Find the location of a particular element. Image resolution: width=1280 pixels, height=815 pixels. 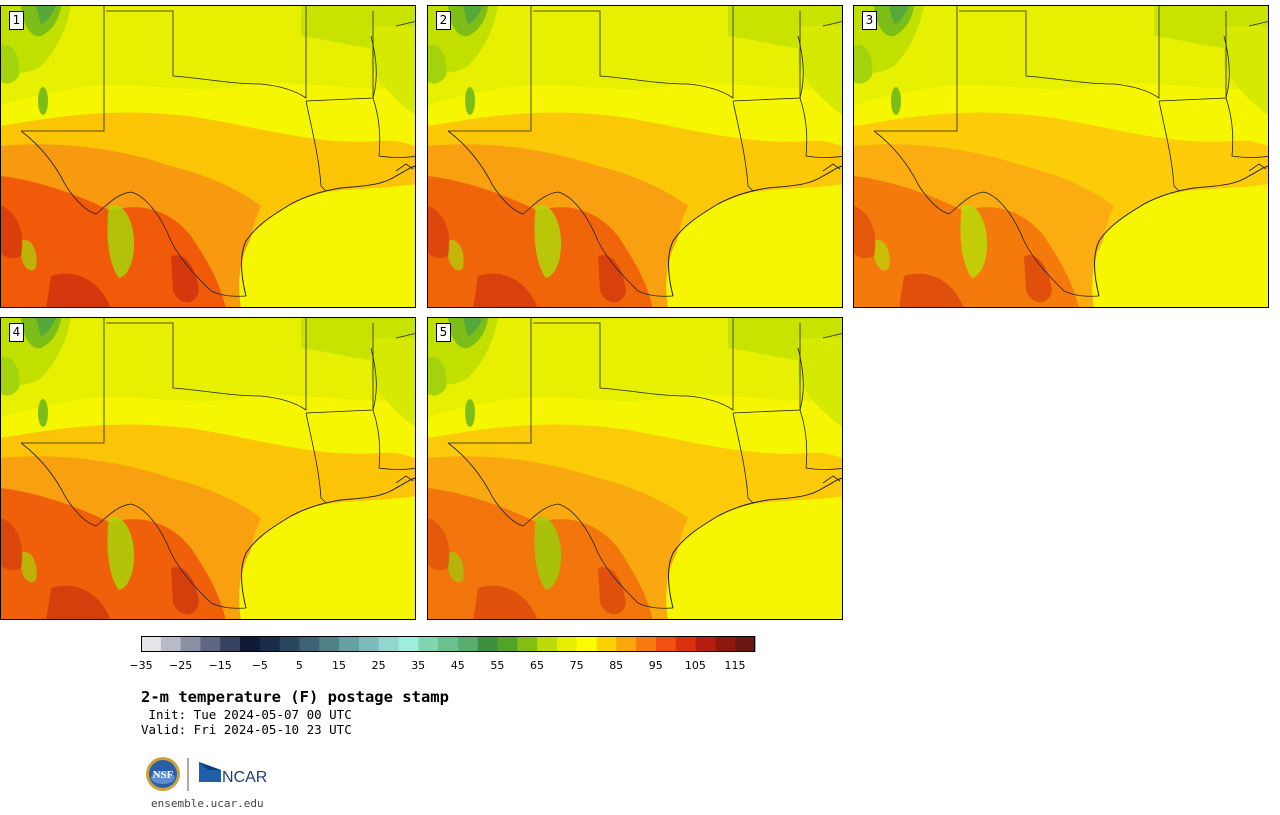

panel-number-label: 1 is located at coordinates (16, 20).